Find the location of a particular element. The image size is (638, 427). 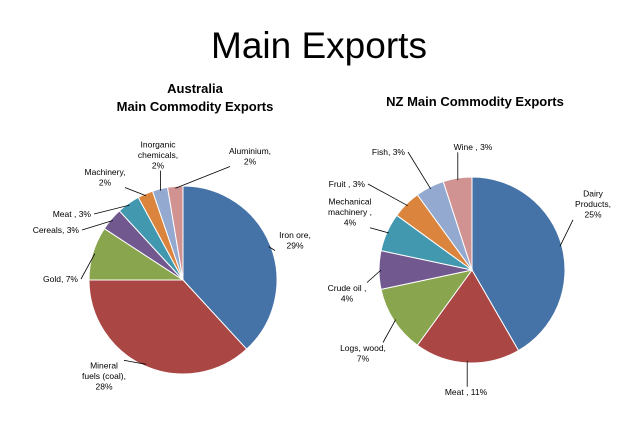

australia-iron-ore-label: Iron ore, 29% is located at coordinates (295, 240).